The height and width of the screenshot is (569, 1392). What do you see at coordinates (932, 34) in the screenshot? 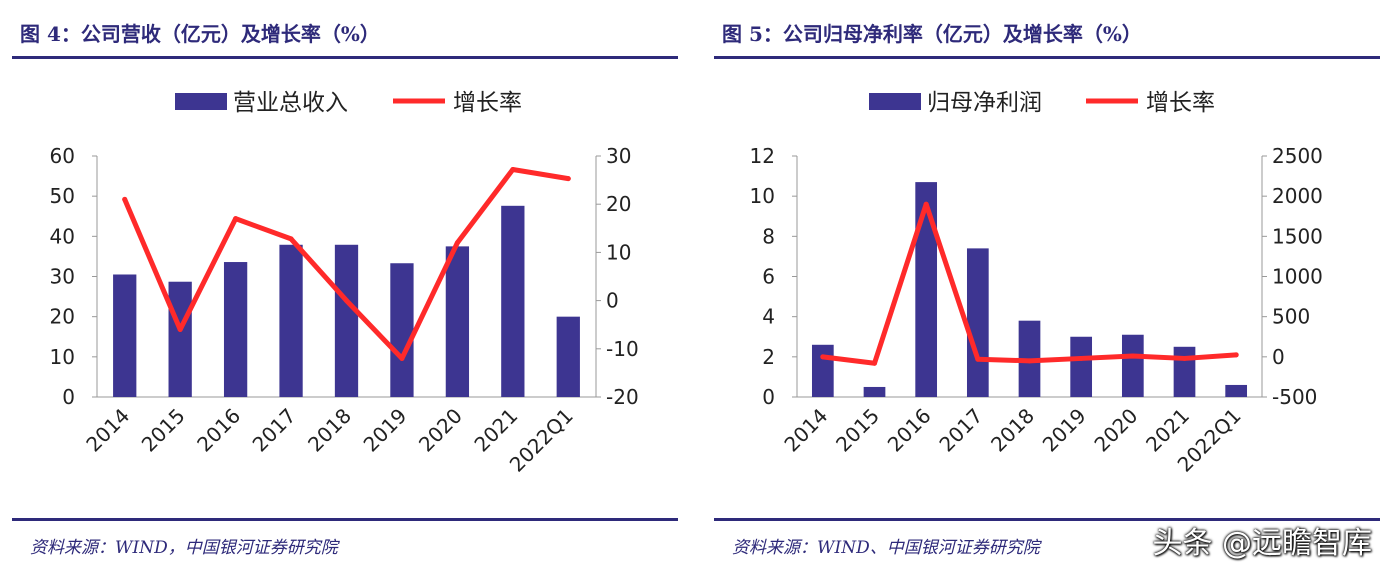
I see `figure-title: 图 5：公司归母净利率（亿元）及增长率（%）` at bounding box center [932, 34].